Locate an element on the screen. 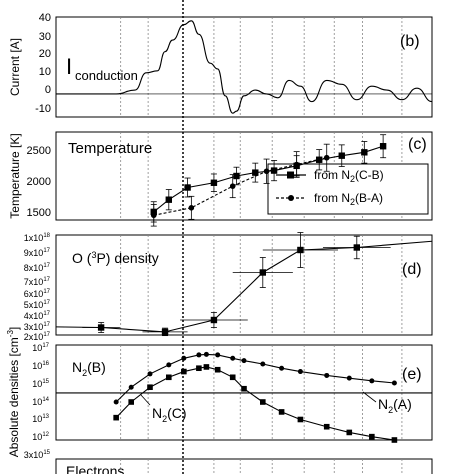 The height and width of the screenshot is (474, 474). y-axis-label-text: Absolute densities [cm is located at coordinates (14, 397).